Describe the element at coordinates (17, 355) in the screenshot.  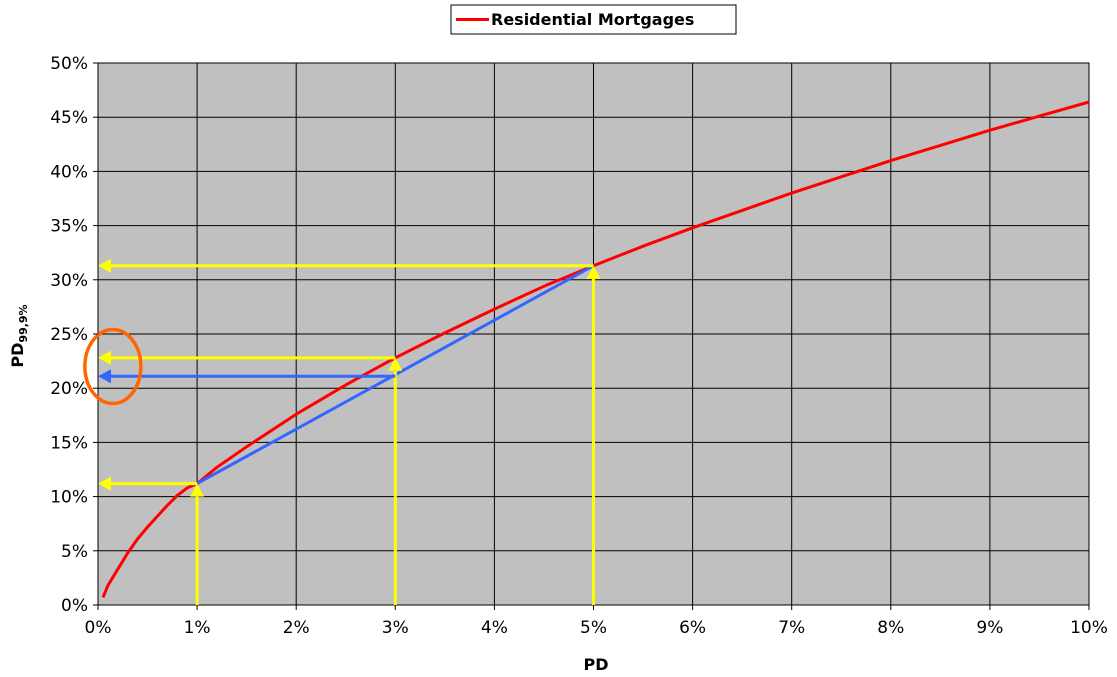
I see `y-axis-title-main: PD` at that location.